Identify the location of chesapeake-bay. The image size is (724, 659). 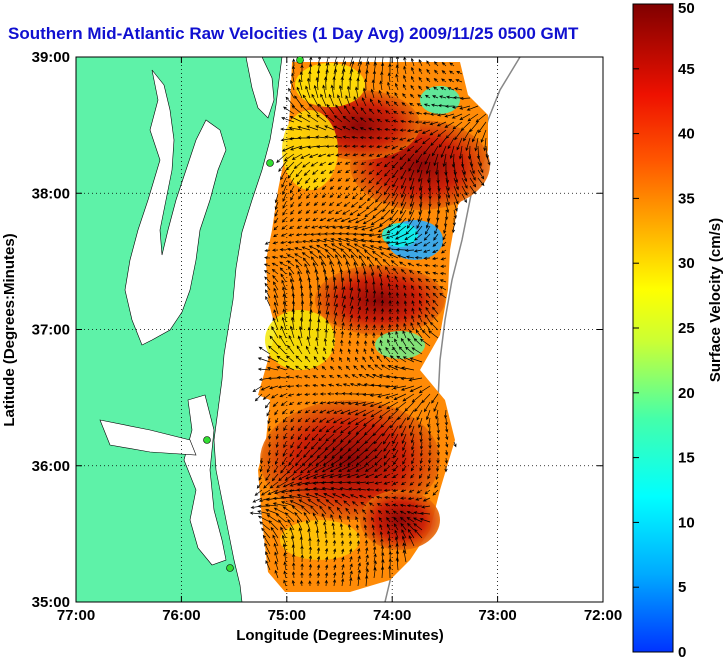
(175, 207).